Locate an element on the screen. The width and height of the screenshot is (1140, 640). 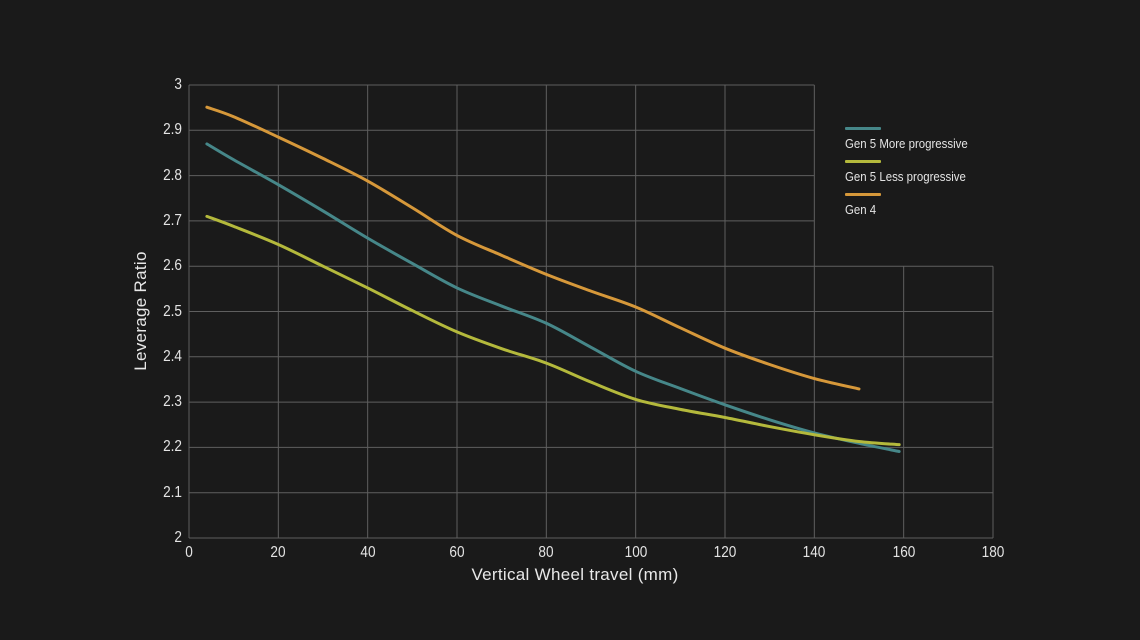
y-tick-label: 2.4 is located at coordinates (172, 356).